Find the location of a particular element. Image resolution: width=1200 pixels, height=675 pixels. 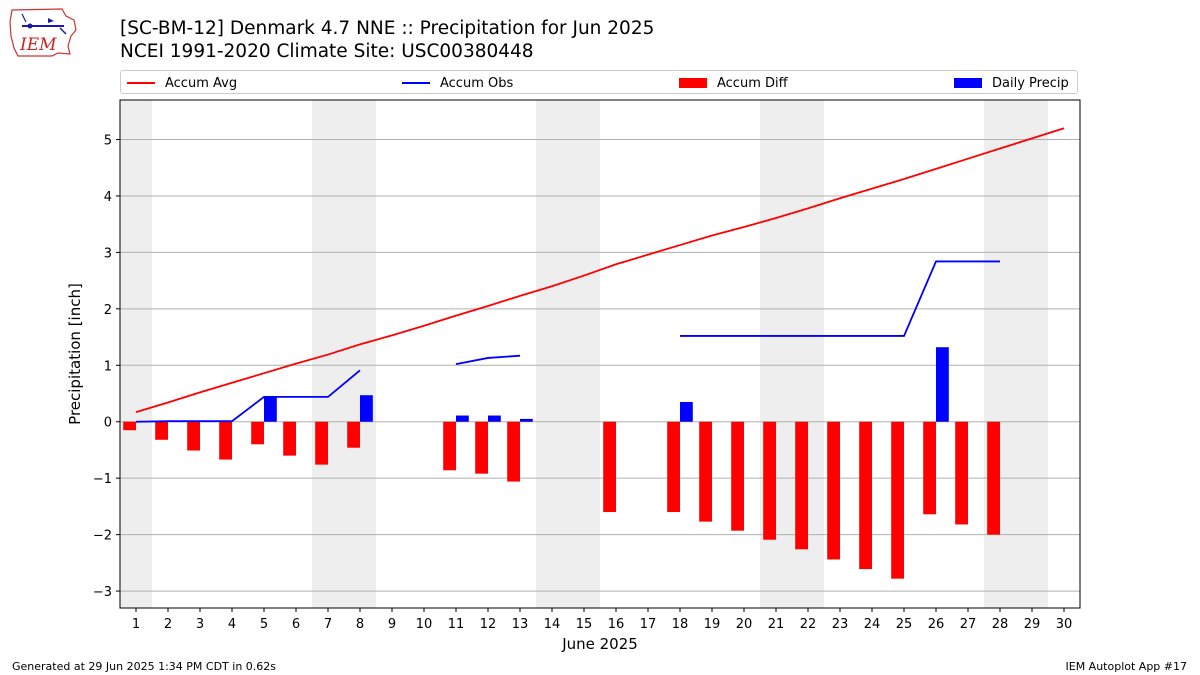

x-tick-label: 19 is located at coordinates (712, 624).